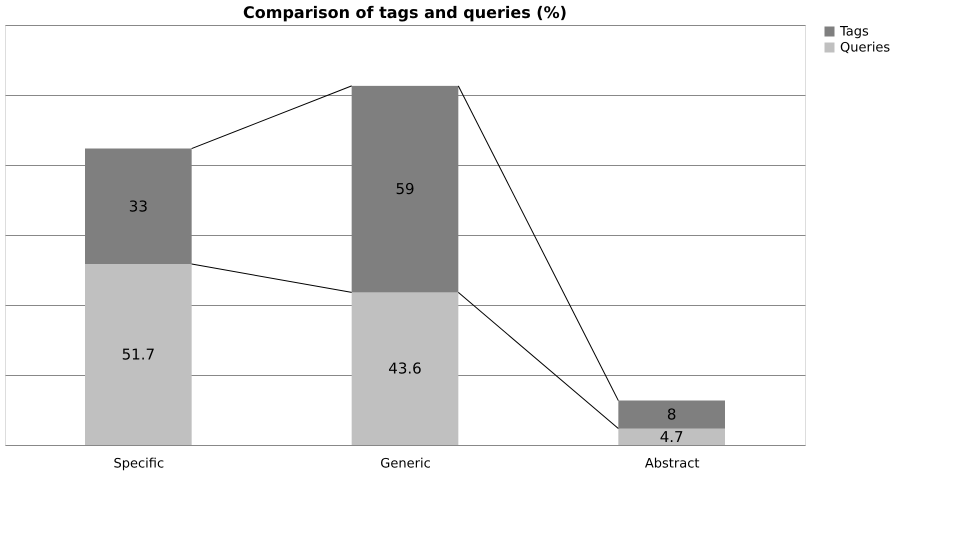 Image resolution: width=972 pixels, height=544 pixels. I want to click on chart-title: Comparison of tags and queries (%), so click(405, 12).